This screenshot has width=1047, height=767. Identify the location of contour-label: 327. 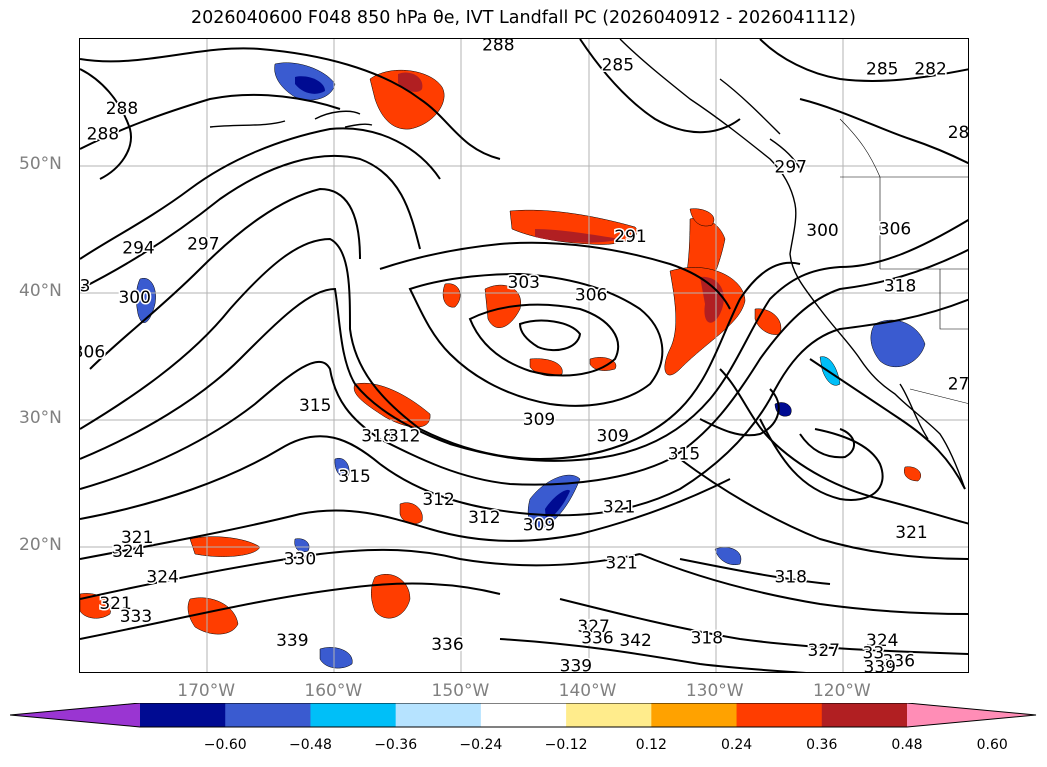
(824, 651).